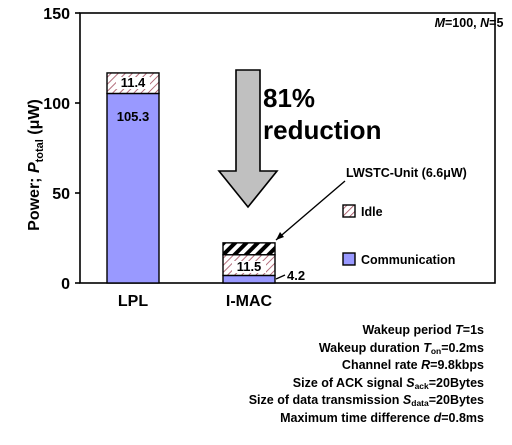 The image size is (512, 445). I want to click on simulation-condition-annotation: M=100, N=5, so click(469, 23).